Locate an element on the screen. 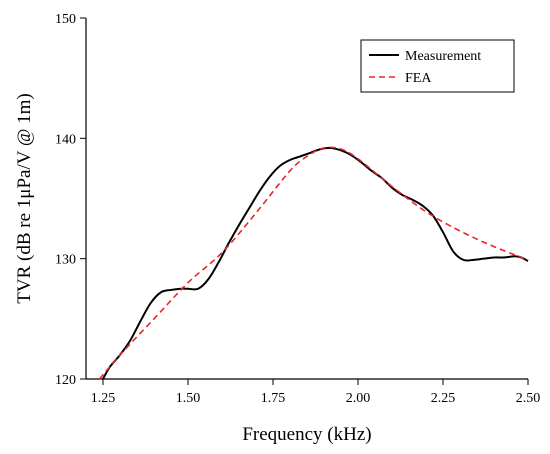 The width and height of the screenshot is (550, 454). legend-box is located at coordinates (437, 66).